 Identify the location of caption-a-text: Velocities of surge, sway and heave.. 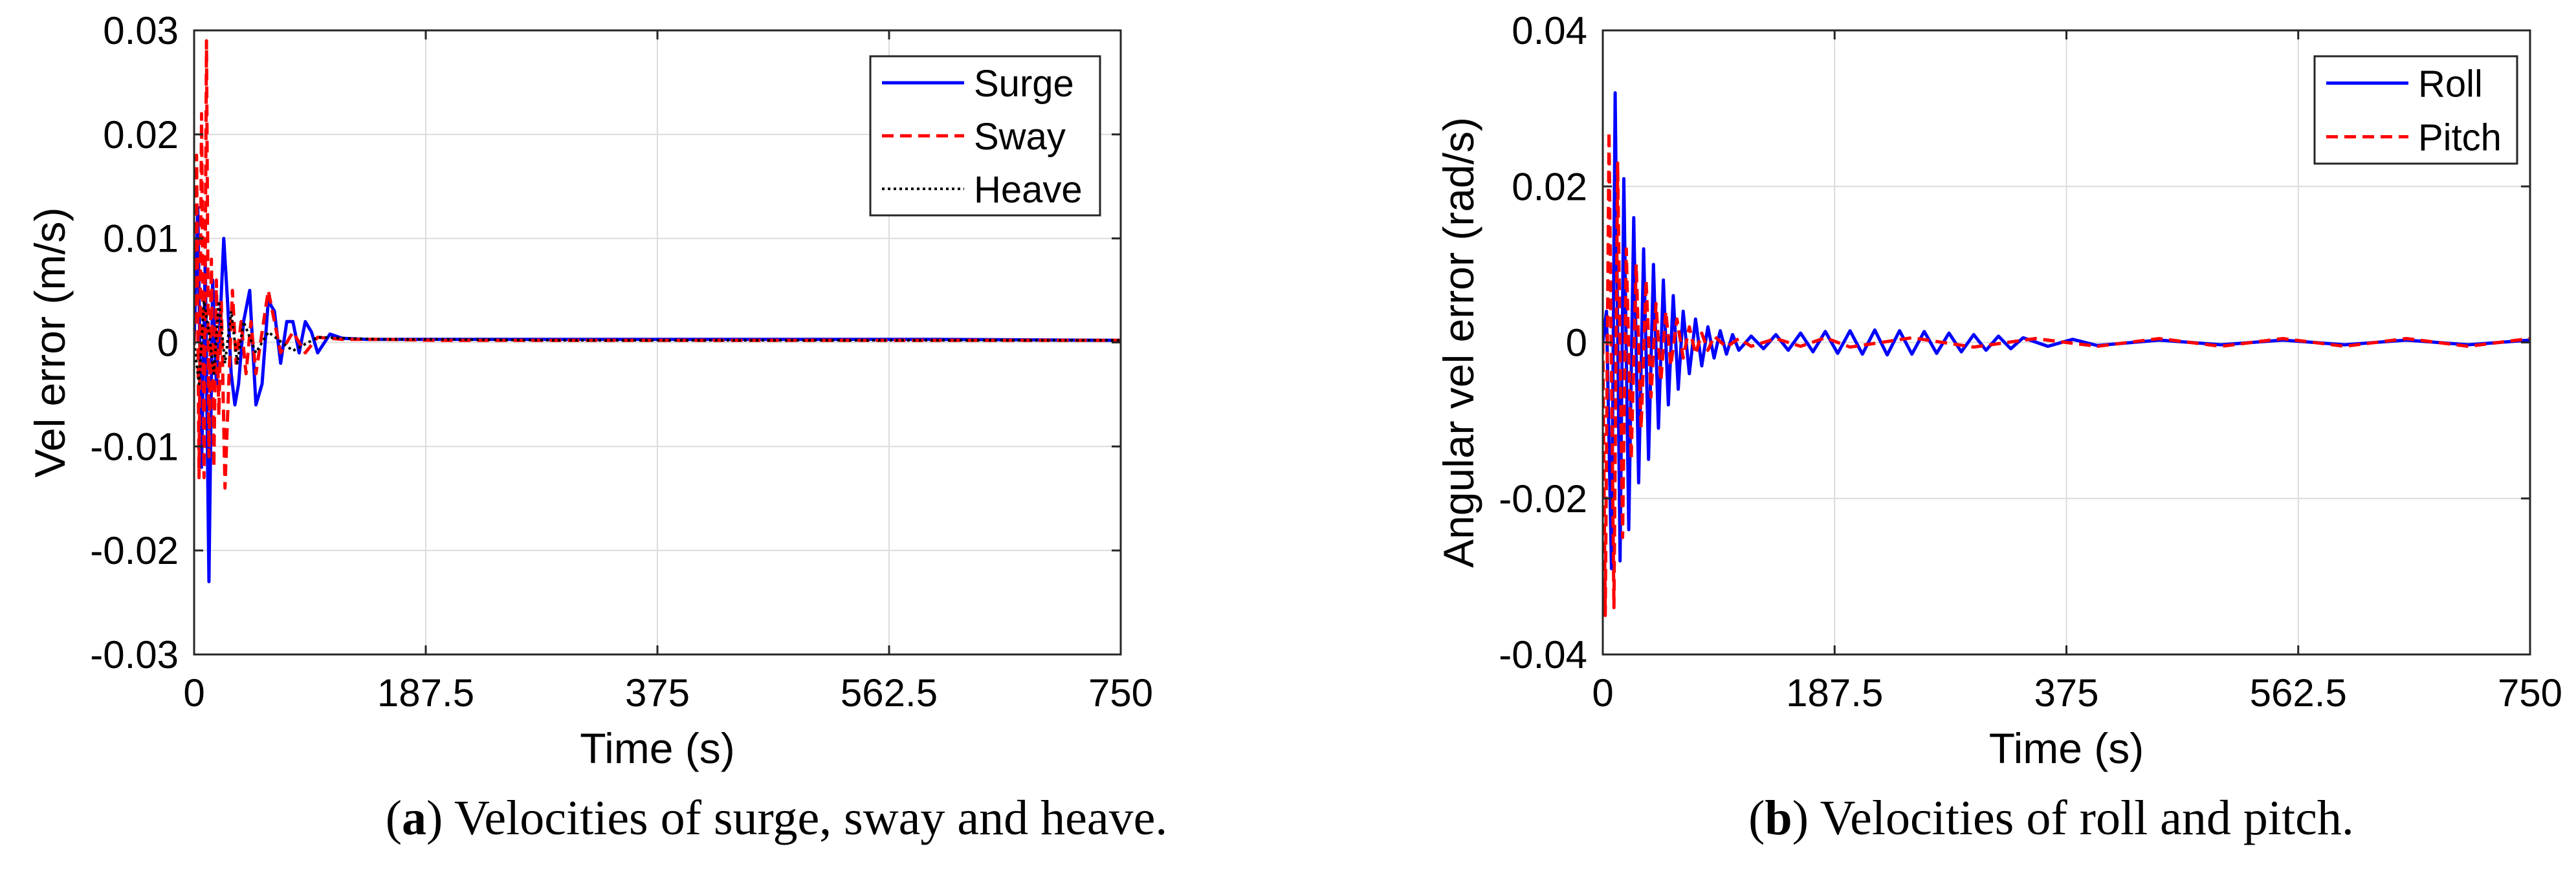
(811, 818).